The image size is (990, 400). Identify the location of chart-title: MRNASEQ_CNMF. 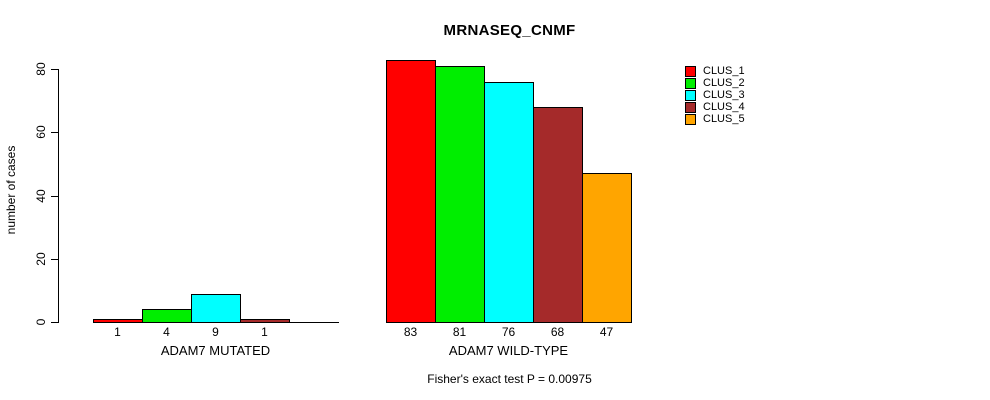
(509, 30).